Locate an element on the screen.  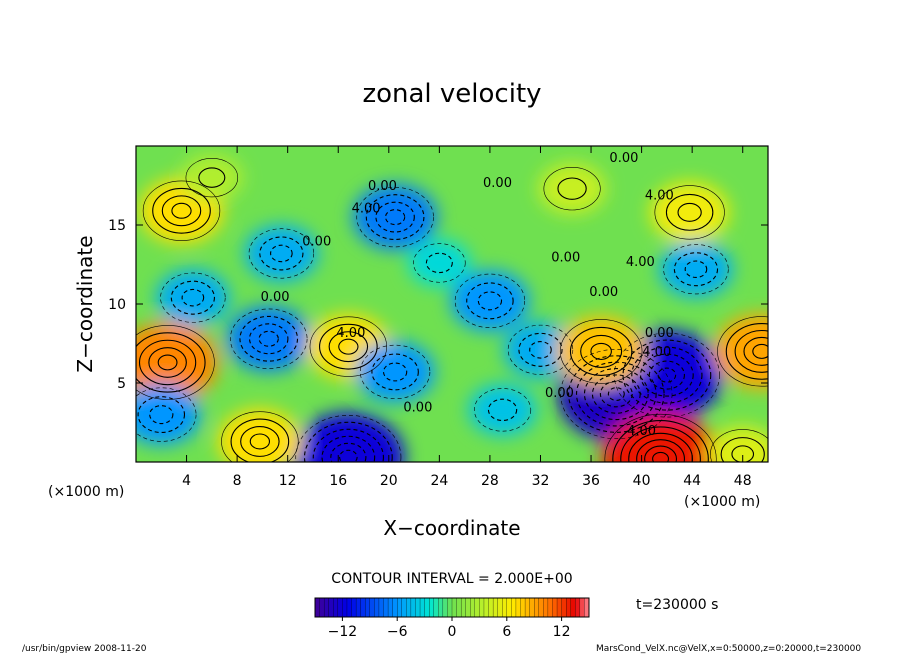
colorbar-tick-label: −12 is located at coordinates (343, 632).